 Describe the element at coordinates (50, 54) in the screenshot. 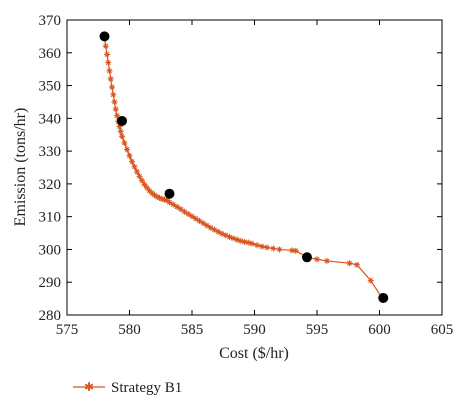

I see `y-tick-label: 360` at that location.